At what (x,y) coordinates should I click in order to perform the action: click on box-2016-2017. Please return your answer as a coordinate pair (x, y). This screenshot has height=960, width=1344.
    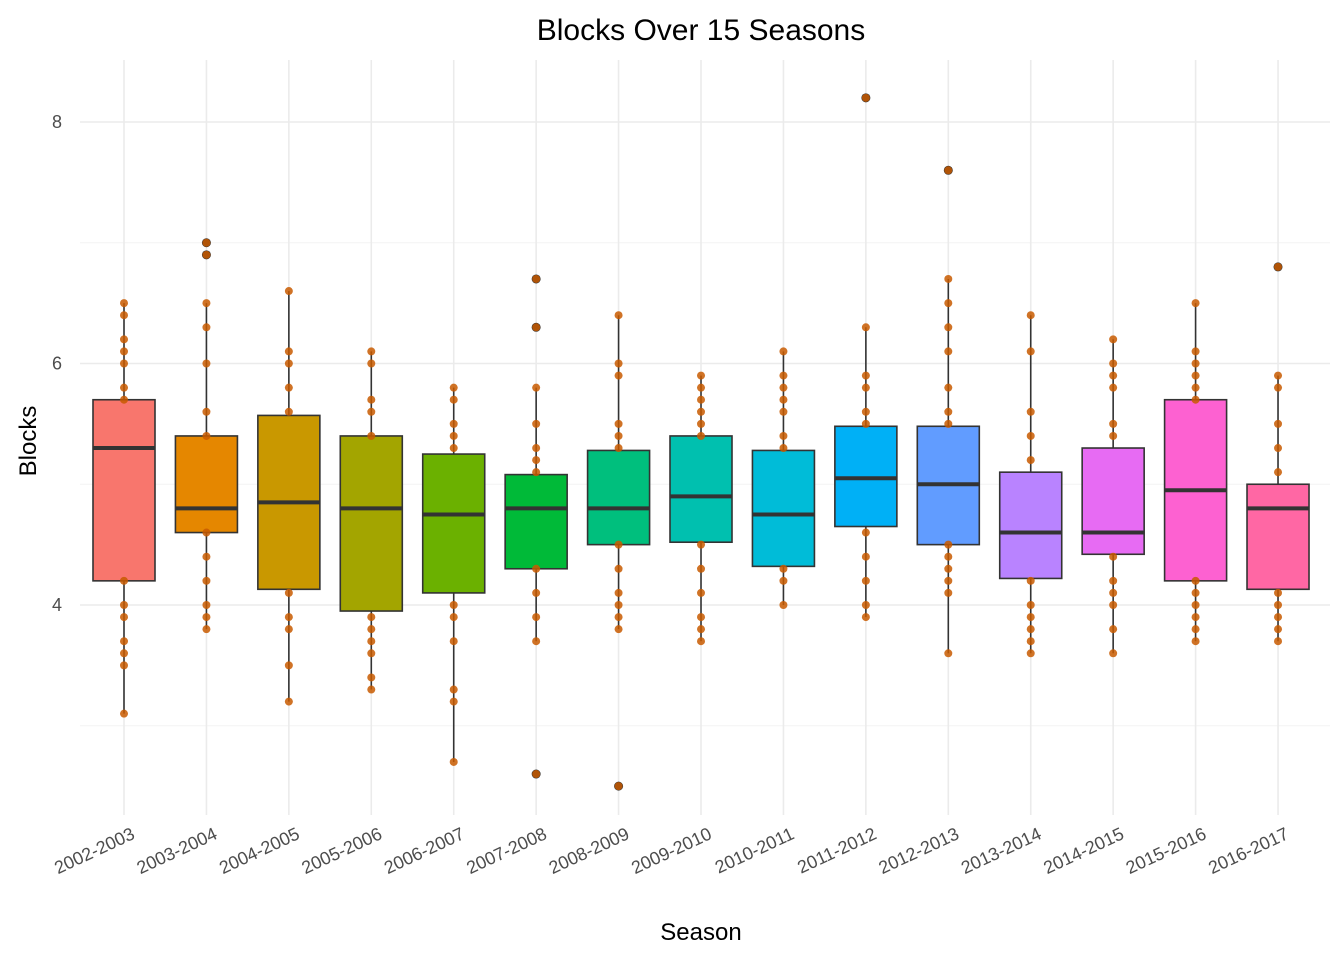
    Looking at the image, I should click on (1278, 454).